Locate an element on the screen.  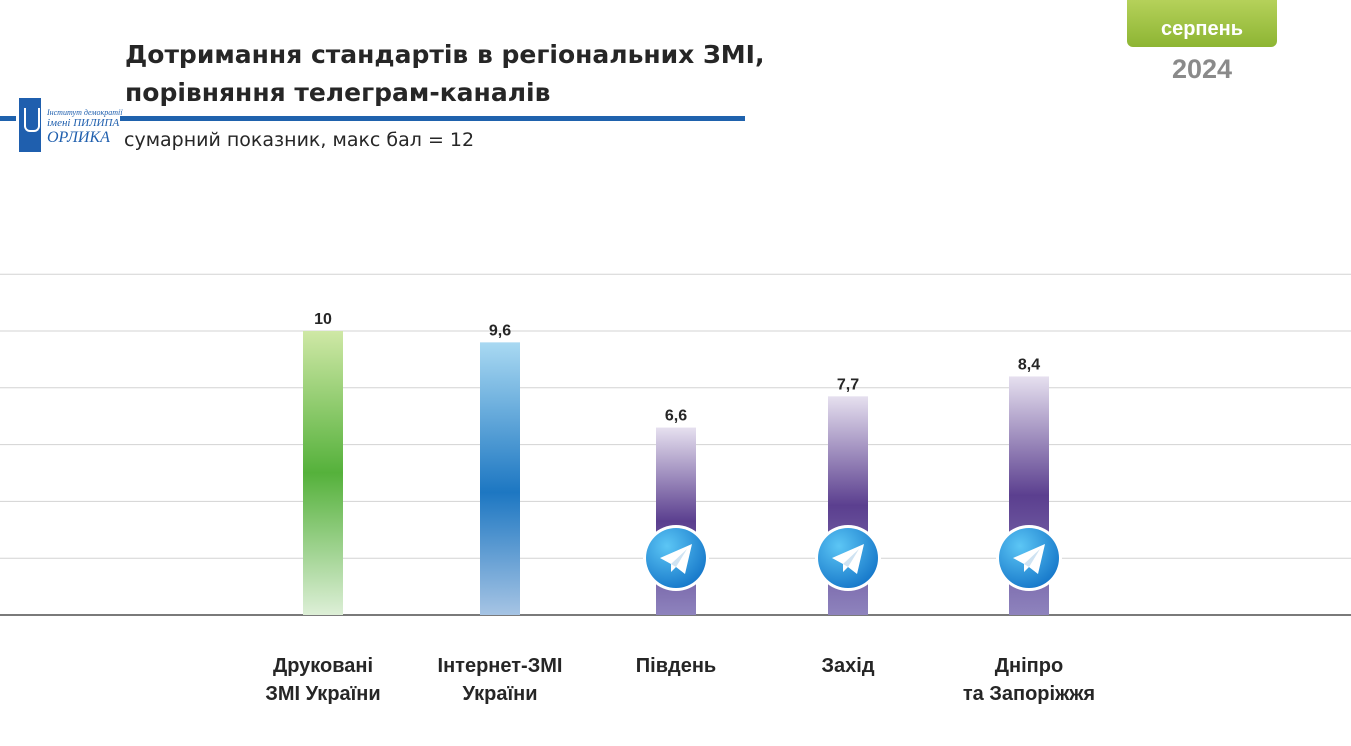
data-label: 10 is located at coordinates (323, 319).